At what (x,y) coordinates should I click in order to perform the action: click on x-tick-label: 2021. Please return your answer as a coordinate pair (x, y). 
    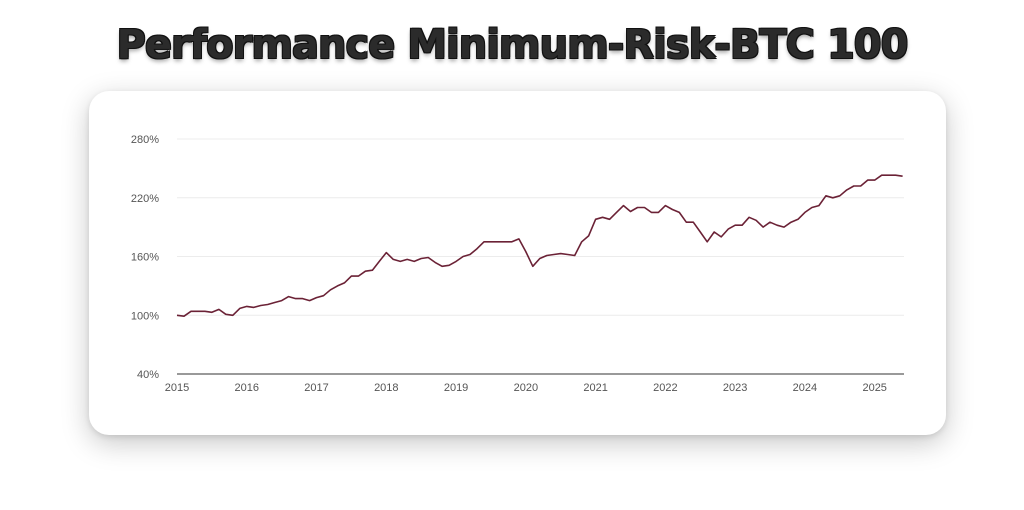
    Looking at the image, I should click on (595, 388).